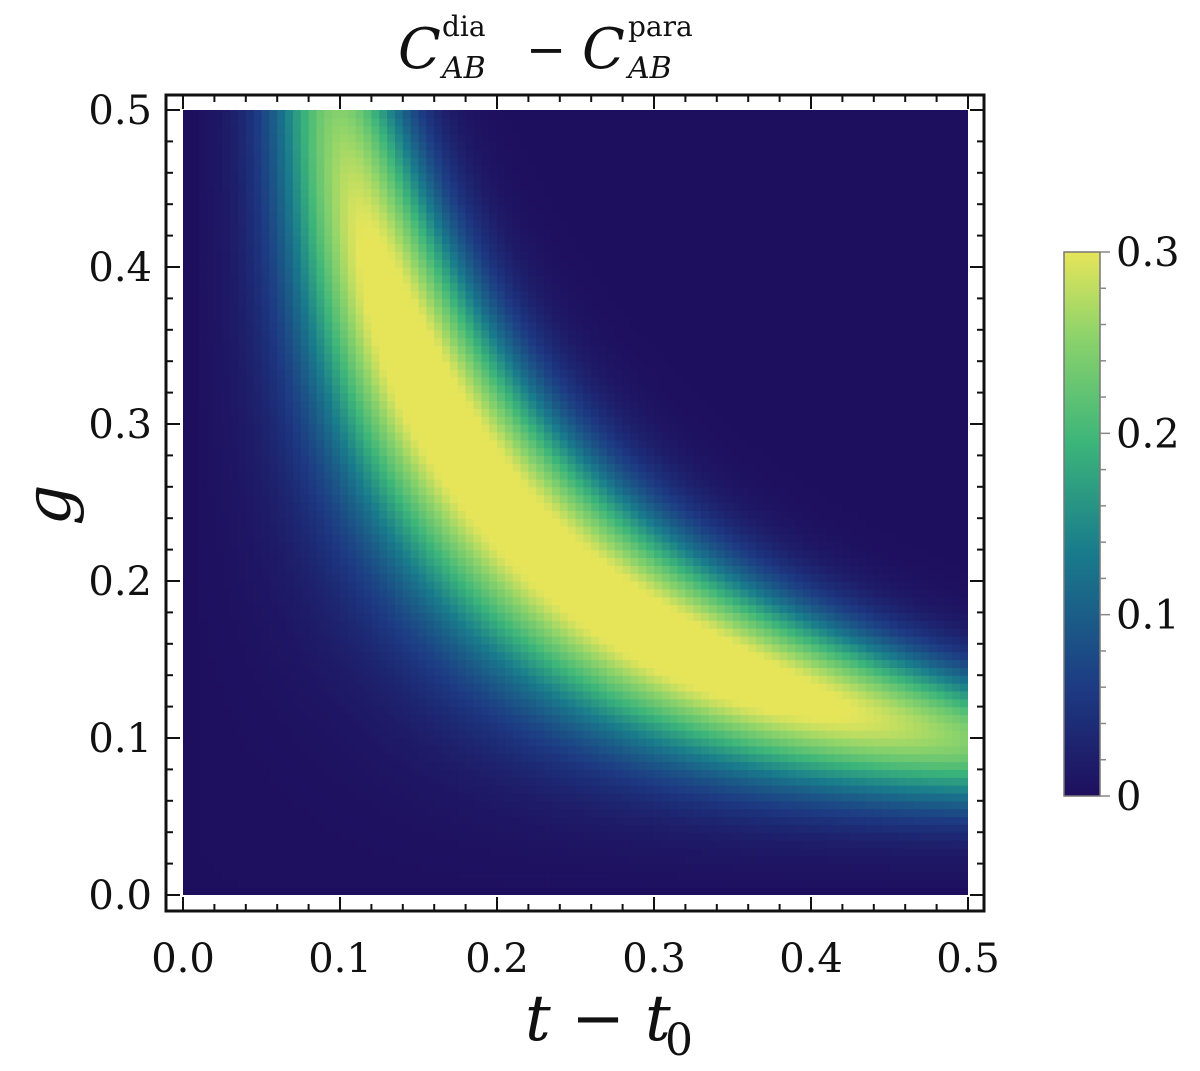 This screenshot has height=1071, width=1200. What do you see at coordinates (545, 48) in the screenshot?
I see `chart-title: C dia AB − C para AB` at bounding box center [545, 48].